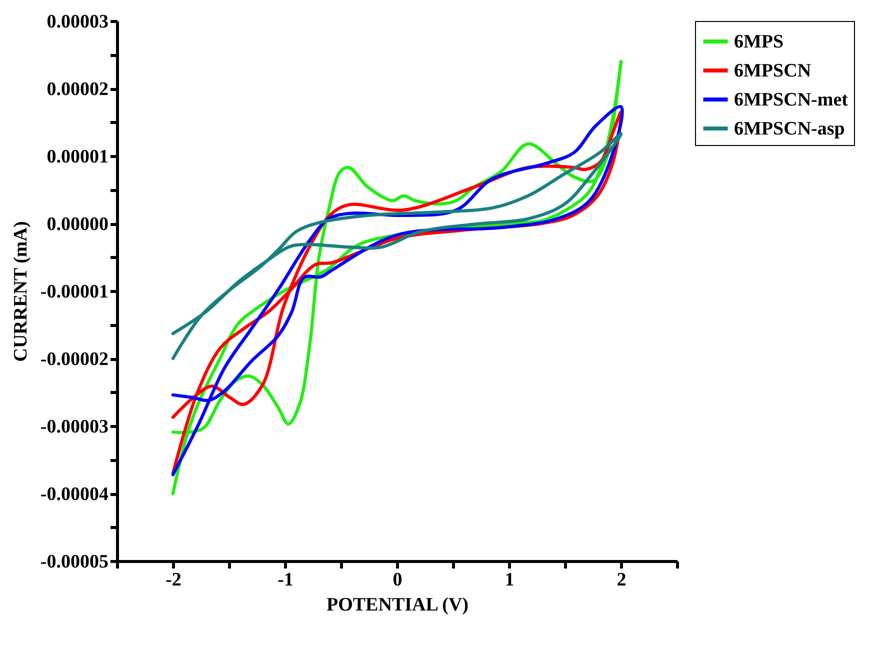 The image size is (874, 660). I want to click on y-tick-label: -0.00003, so click(74, 427).